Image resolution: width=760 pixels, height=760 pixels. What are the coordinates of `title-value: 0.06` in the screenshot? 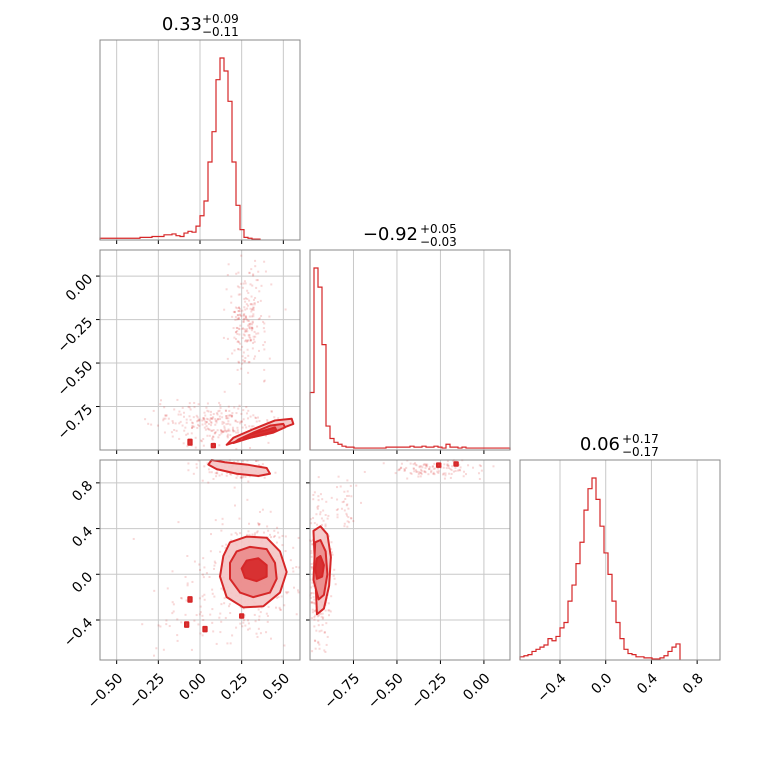 It's located at (600, 444).